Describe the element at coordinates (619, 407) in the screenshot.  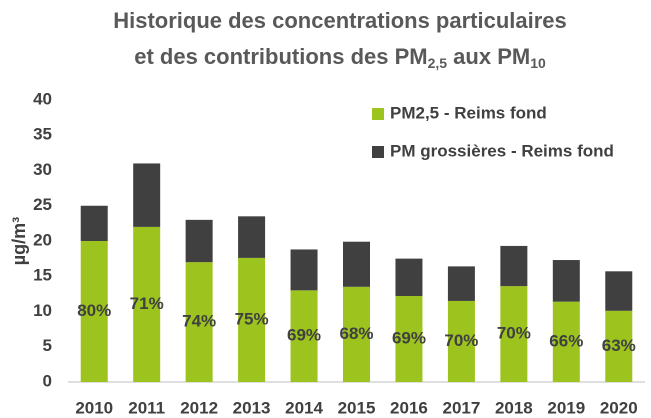
I see `x-tick-label: 2020` at that location.